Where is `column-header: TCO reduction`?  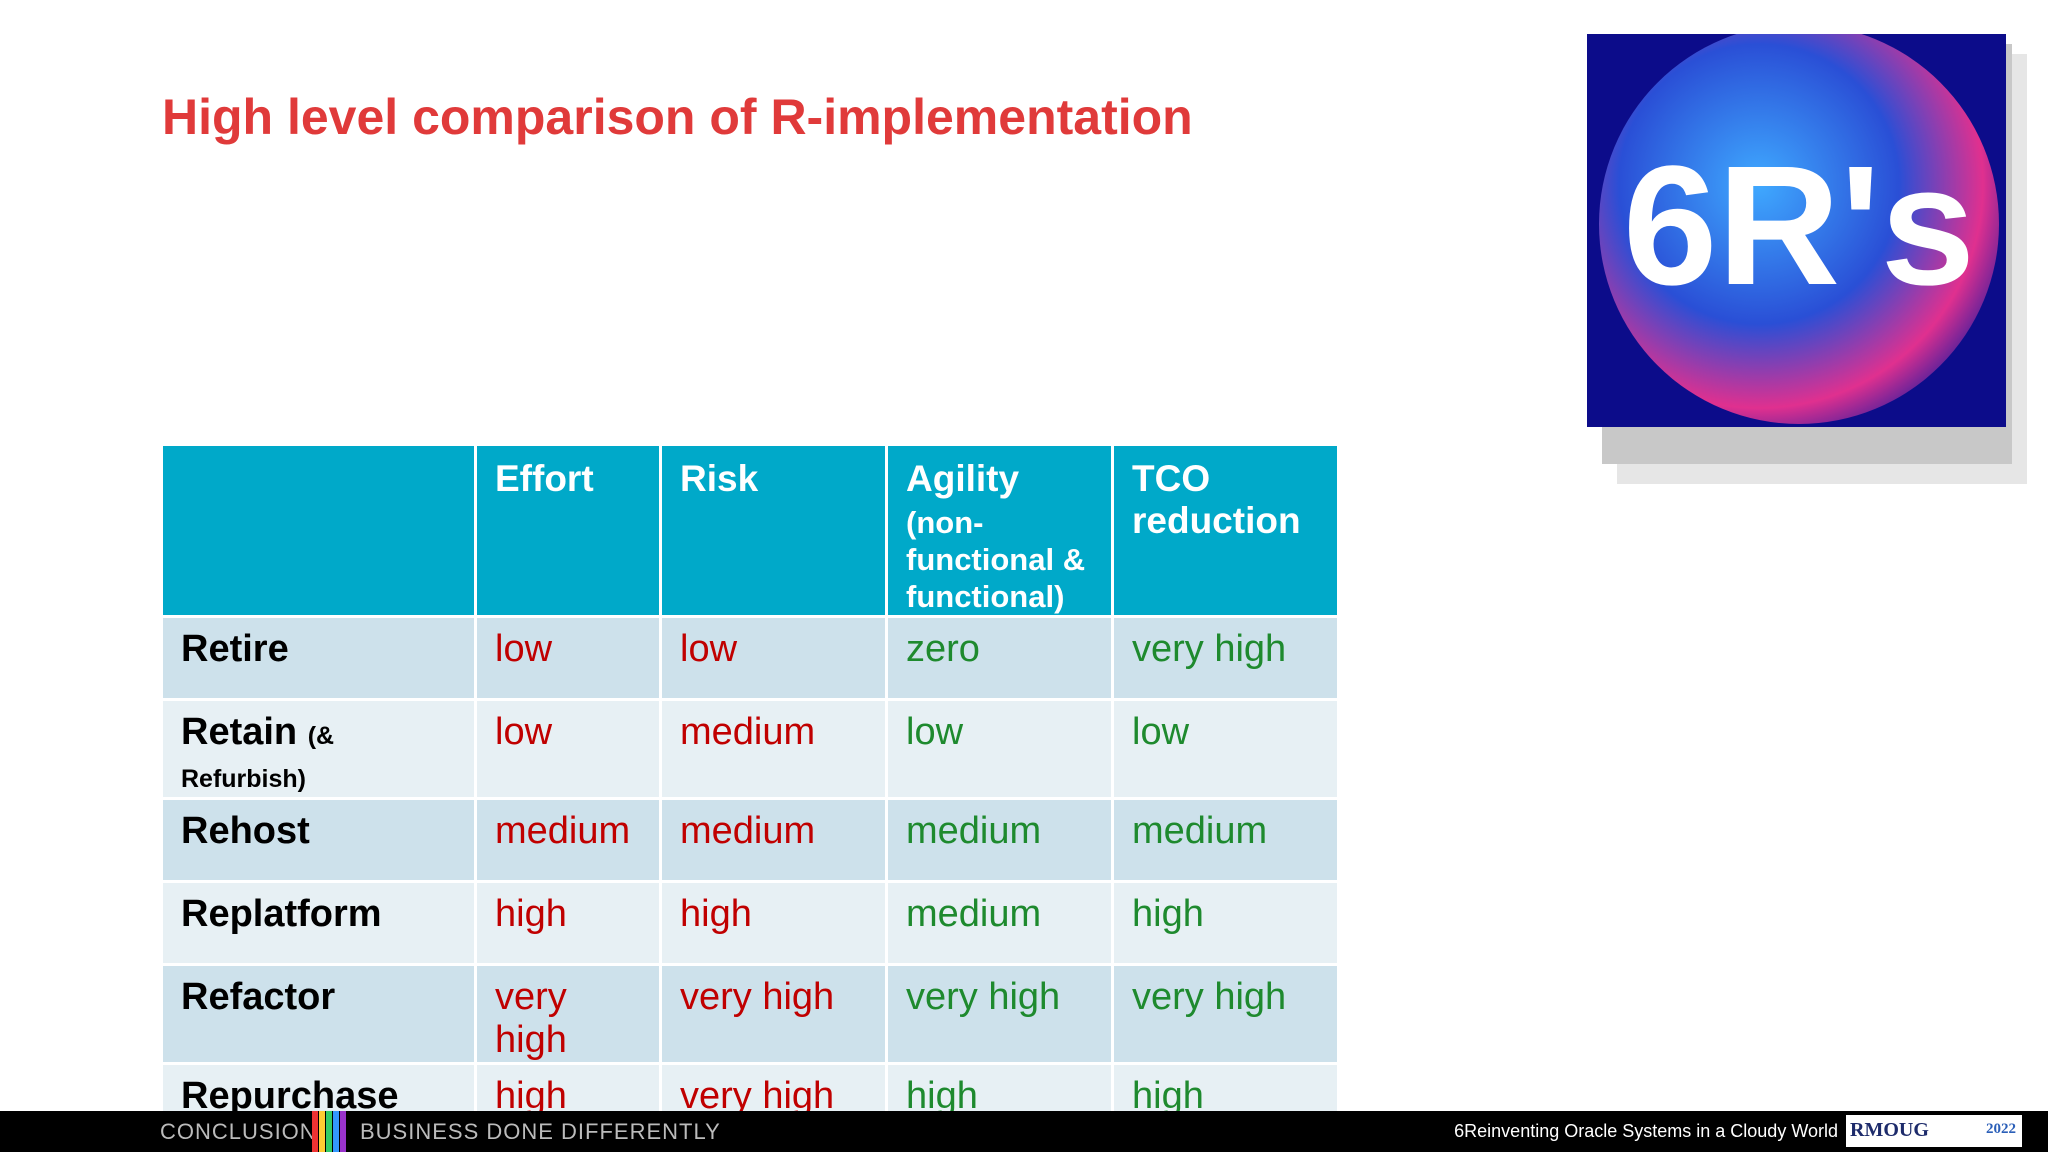
column-header: TCO reduction is located at coordinates (1225, 530).